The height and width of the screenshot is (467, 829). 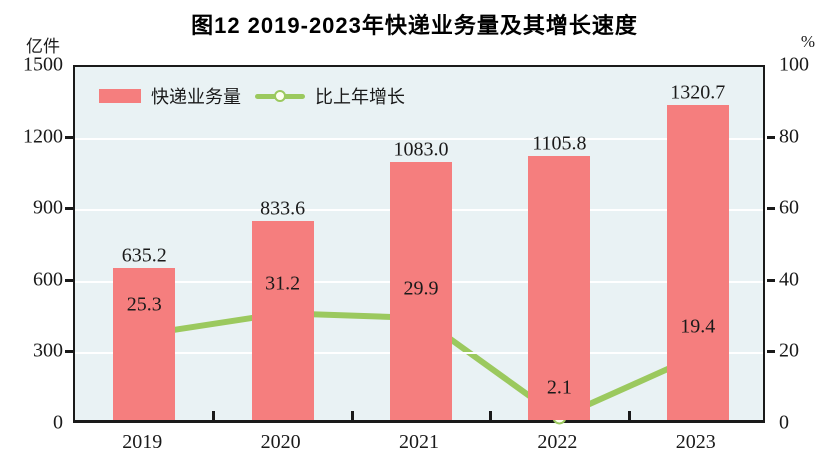 I want to click on right-axis-tick-label: 0, so click(x=784, y=422).